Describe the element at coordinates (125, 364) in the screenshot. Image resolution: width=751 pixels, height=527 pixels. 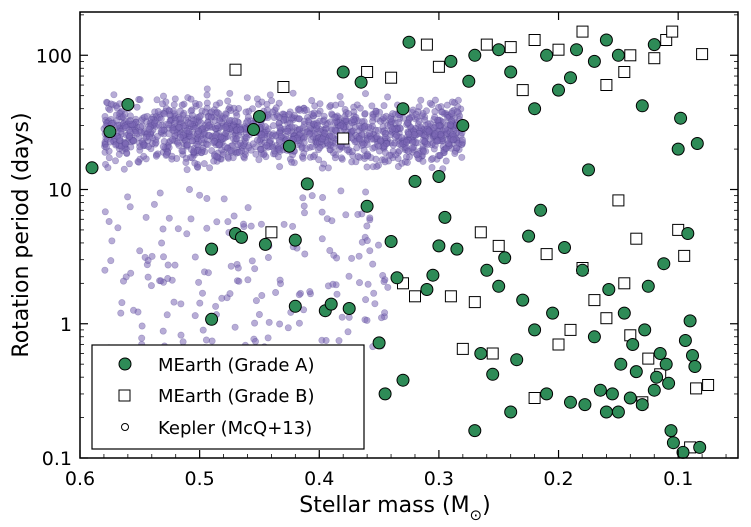
I see `legend-marker-grade-a` at that location.